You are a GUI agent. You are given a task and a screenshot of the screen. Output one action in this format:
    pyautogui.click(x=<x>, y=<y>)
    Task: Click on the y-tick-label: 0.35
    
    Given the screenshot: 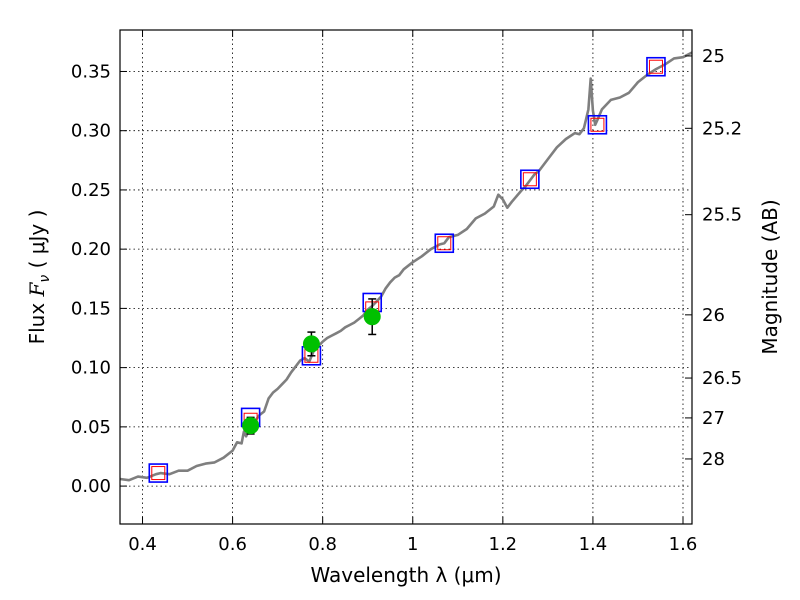 What is the action you would take?
    pyautogui.click(x=91, y=71)
    